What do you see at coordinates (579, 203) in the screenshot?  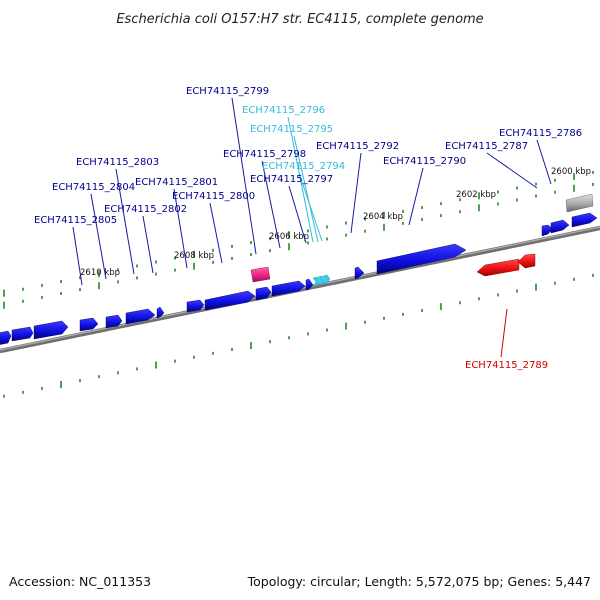 I see `other-feature` at bounding box center [579, 203].